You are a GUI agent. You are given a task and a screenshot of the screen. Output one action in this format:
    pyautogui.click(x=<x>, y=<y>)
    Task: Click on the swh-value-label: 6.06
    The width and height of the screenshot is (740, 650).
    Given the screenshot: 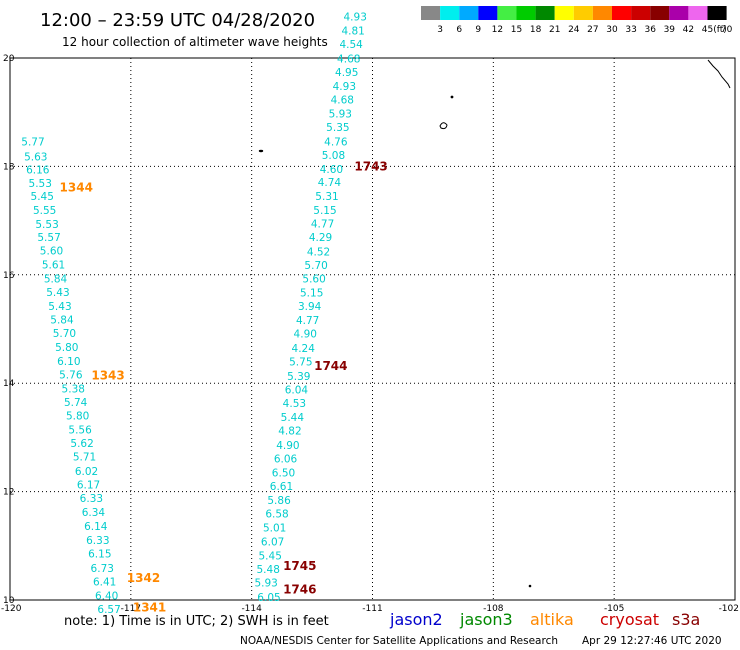 What is the action you would take?
    pyautogui.click(x=286, y=459)
    